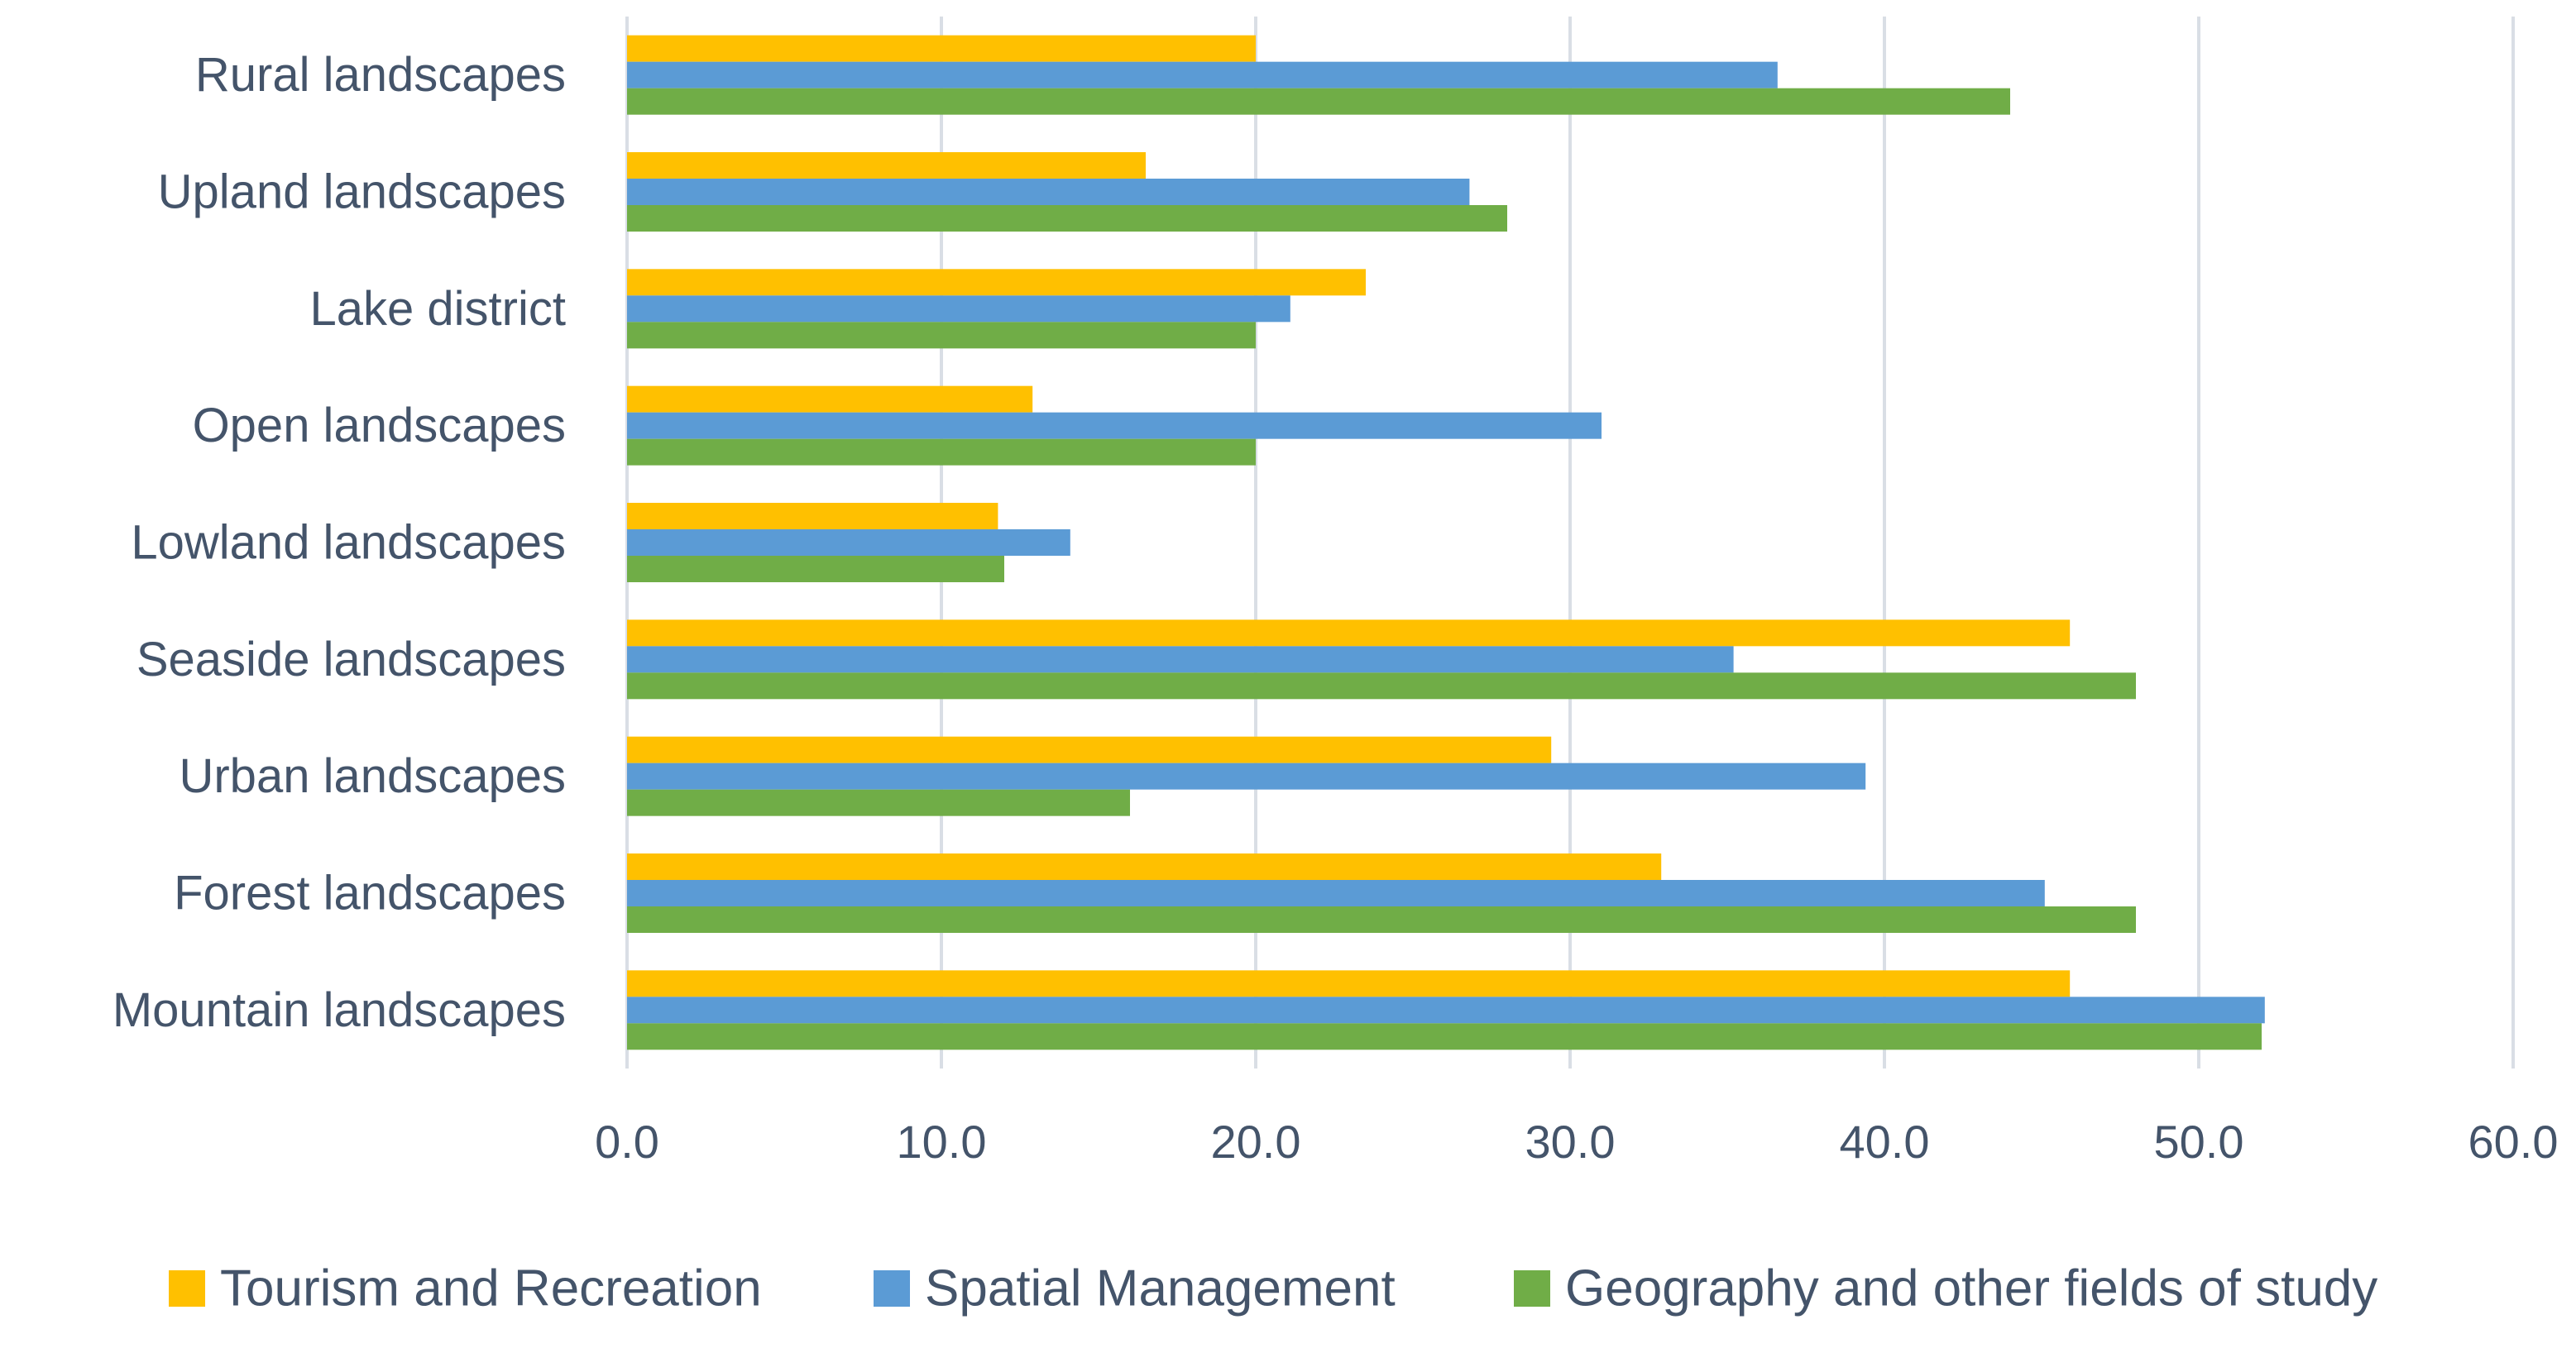  What do you see at coordinates (2199, 1142) in the screenshot?
I see `x-tick-label: 50.0` at bounding box center [2199, 1142].